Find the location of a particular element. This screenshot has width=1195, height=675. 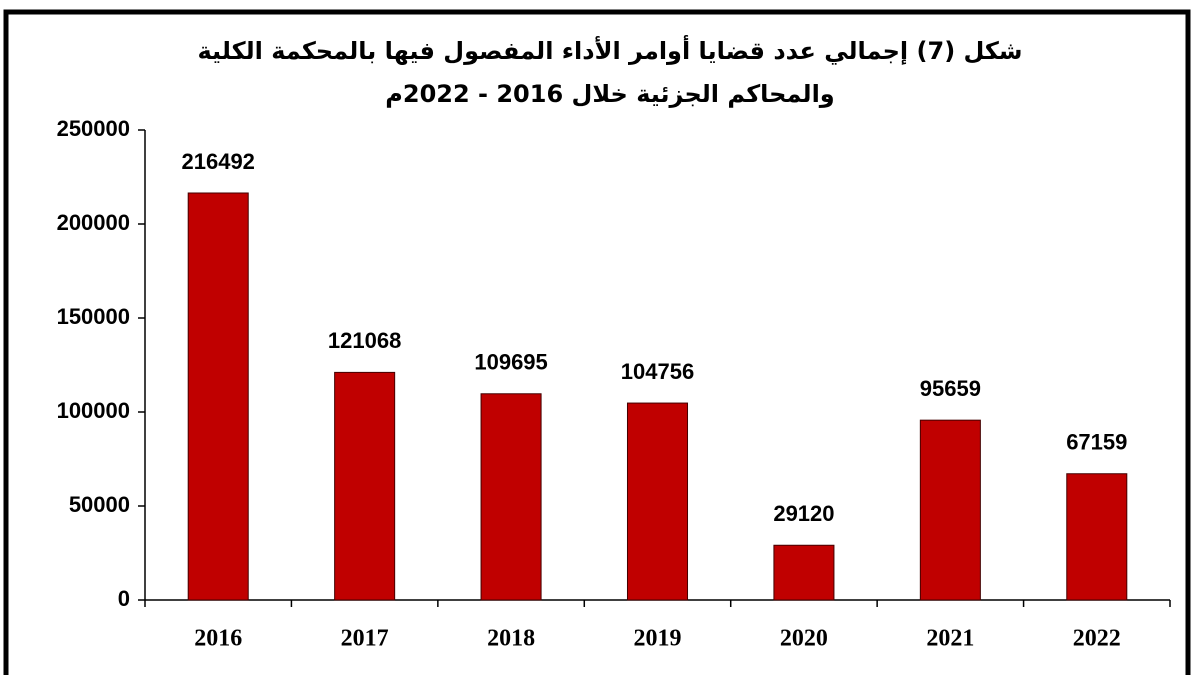

x-tick-label: 2016 is located at coordinates (218, 639).